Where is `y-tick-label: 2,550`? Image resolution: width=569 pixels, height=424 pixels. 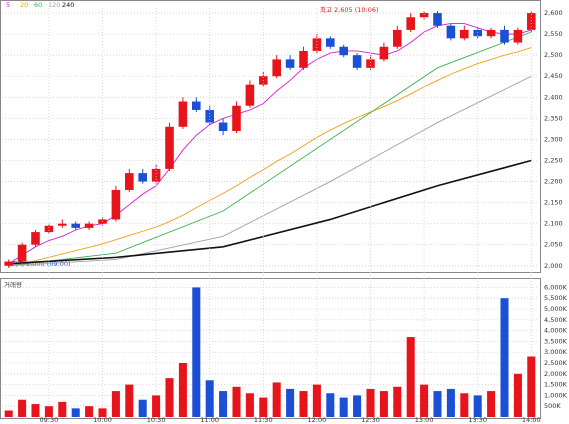 y-tick-label: 2,550 is located at coordinates (553, 34).